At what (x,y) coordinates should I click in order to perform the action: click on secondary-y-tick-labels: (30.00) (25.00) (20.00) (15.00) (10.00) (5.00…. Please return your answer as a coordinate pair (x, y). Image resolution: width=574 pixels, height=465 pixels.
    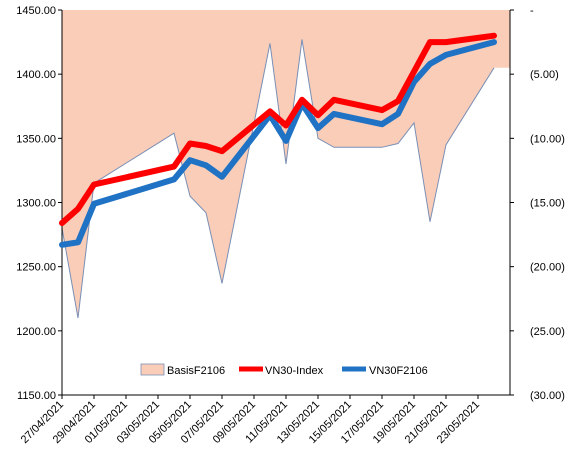
    Looking at the image, I should click on (537, 203).